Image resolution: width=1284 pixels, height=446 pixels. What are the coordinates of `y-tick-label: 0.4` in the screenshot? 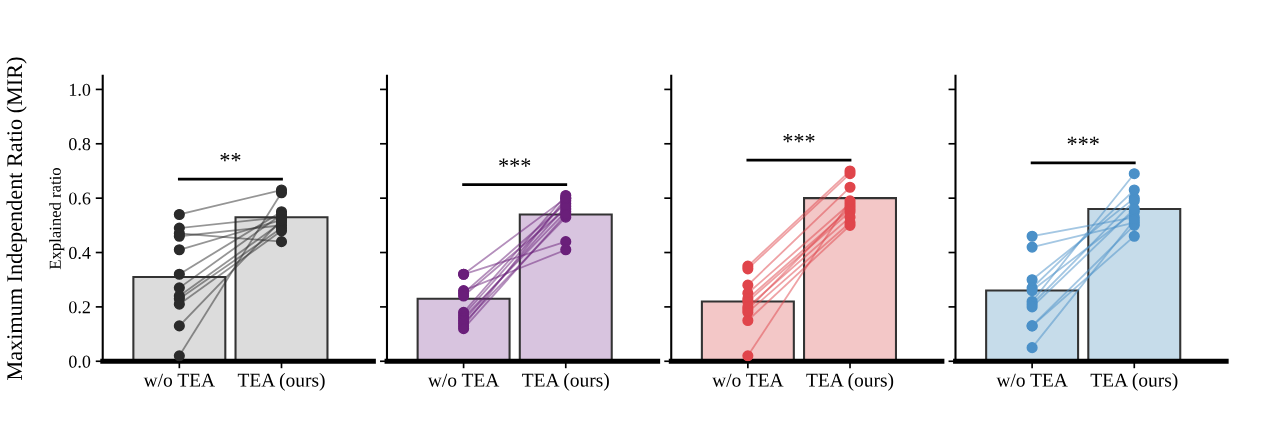 It's located at (80, 253).